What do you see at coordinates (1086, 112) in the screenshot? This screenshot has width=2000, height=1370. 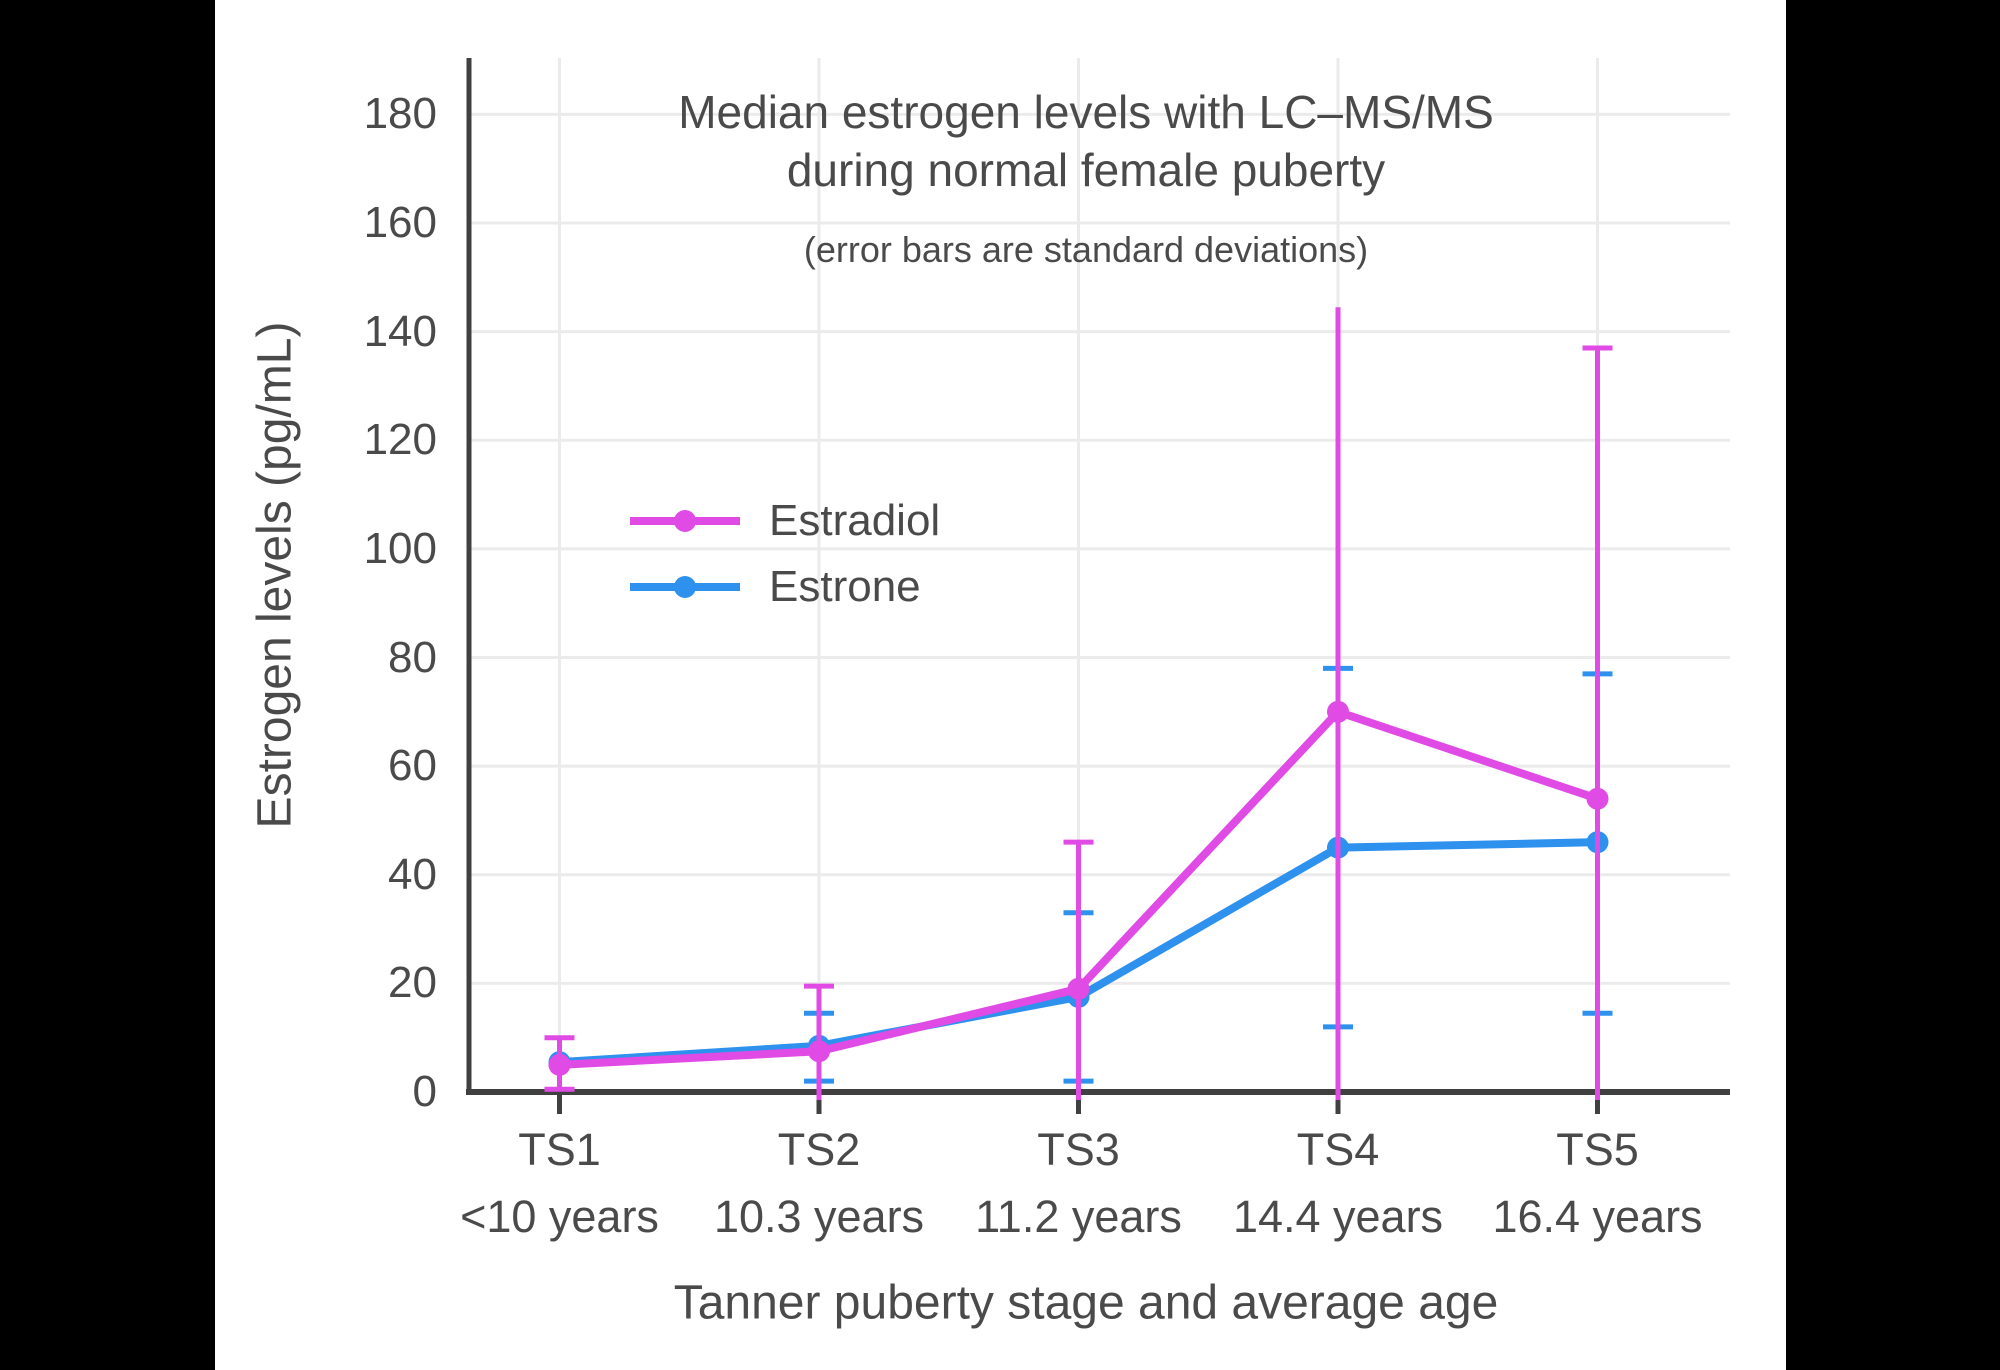 I see `chart-title-line1: Median estrogen levels with LC–MS/MS` at bounding box center [1086, 112].